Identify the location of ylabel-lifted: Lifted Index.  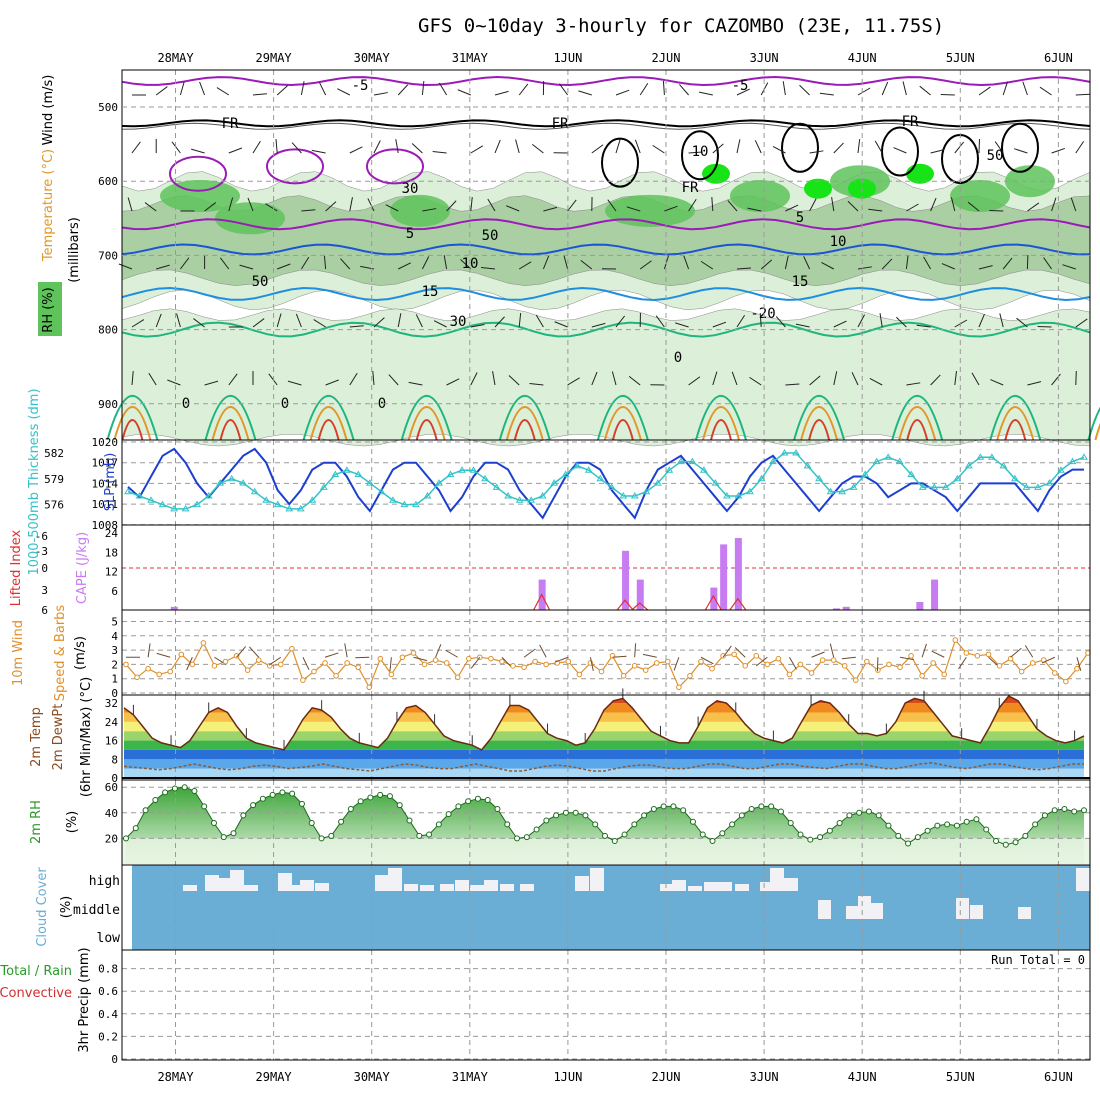
(16, 567).